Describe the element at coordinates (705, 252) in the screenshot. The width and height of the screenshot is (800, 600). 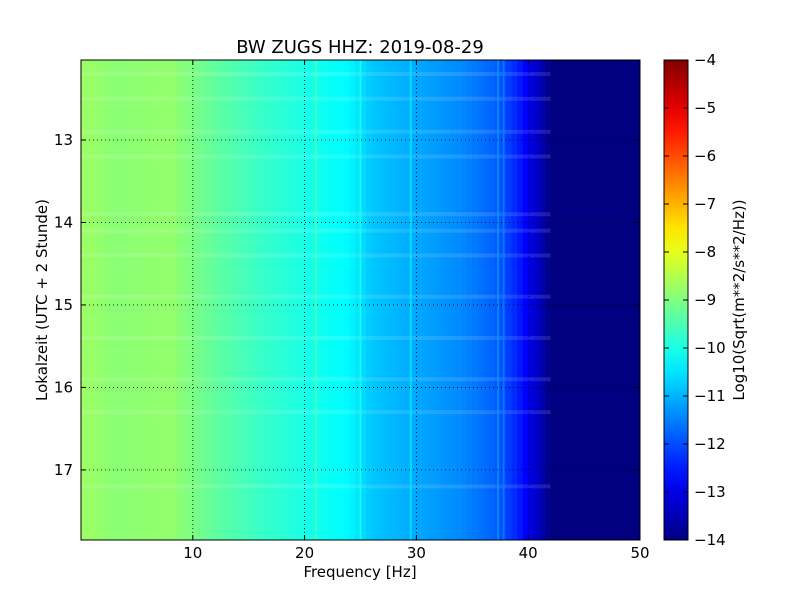
I see `colorbar-tick-label: −8` at that location.